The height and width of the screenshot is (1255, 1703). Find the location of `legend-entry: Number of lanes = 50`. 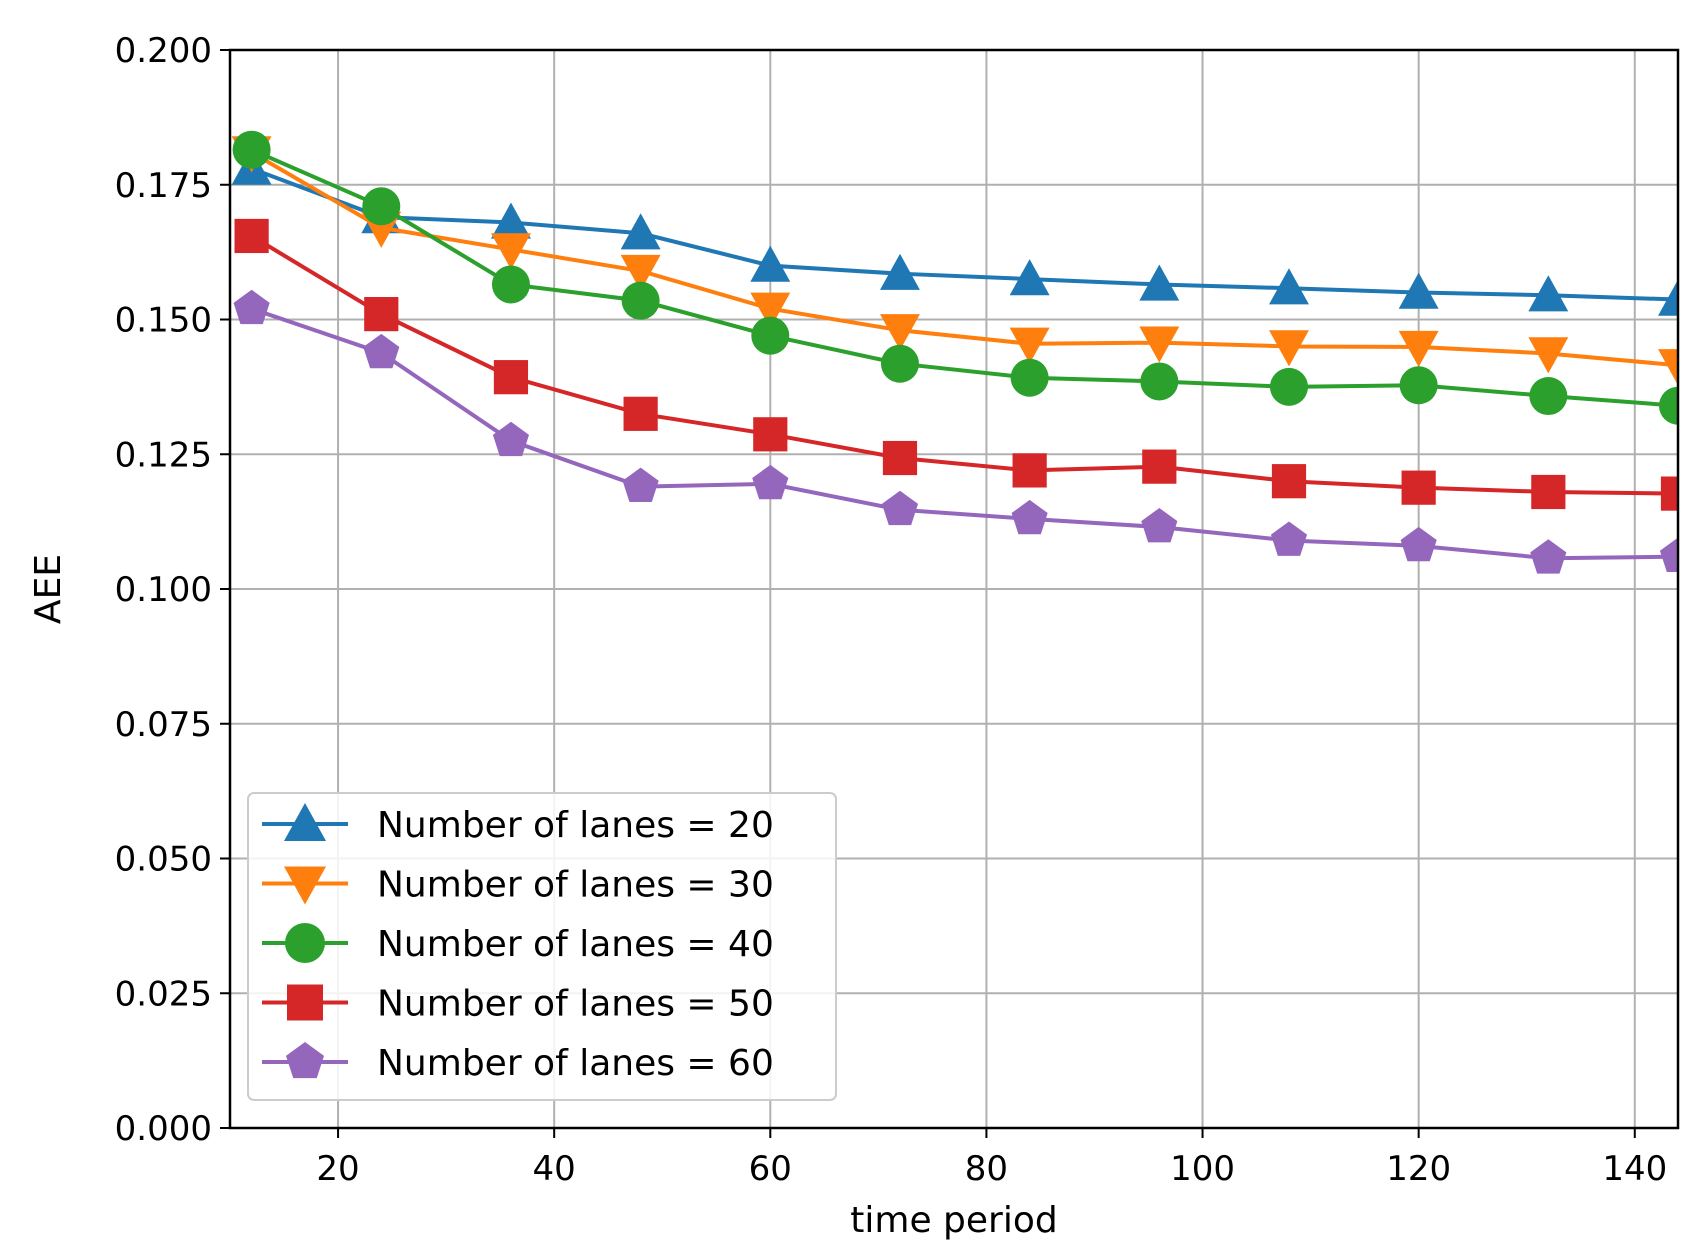

legend-entry: Number of lanes = 50 is located at coordinates (518, 1004).